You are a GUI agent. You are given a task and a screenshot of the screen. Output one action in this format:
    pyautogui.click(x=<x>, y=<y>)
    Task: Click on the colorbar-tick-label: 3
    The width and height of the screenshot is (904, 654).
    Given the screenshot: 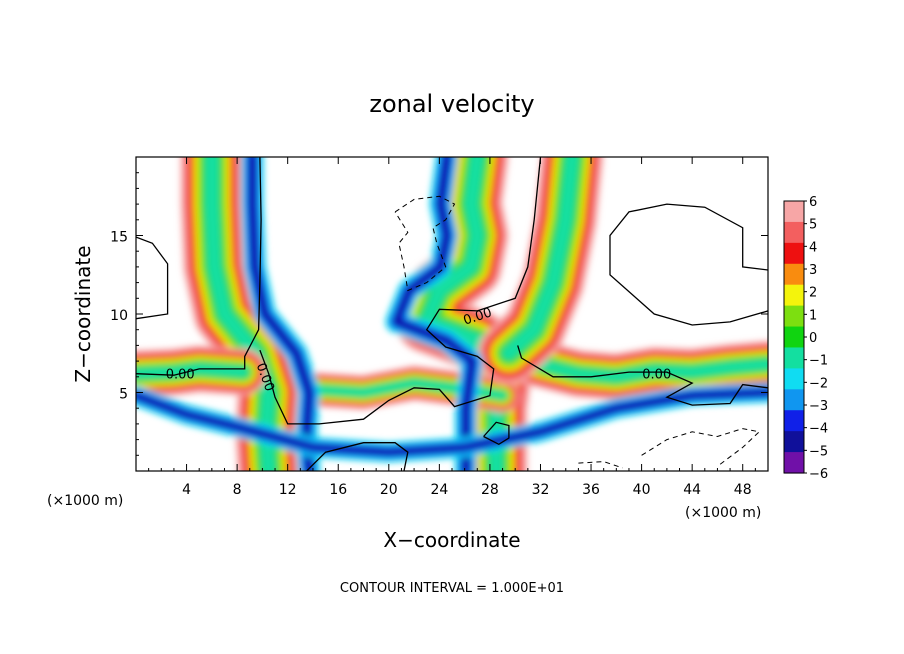 What is the action you would take?
    pyautogui.click(x=813, y=270)
    